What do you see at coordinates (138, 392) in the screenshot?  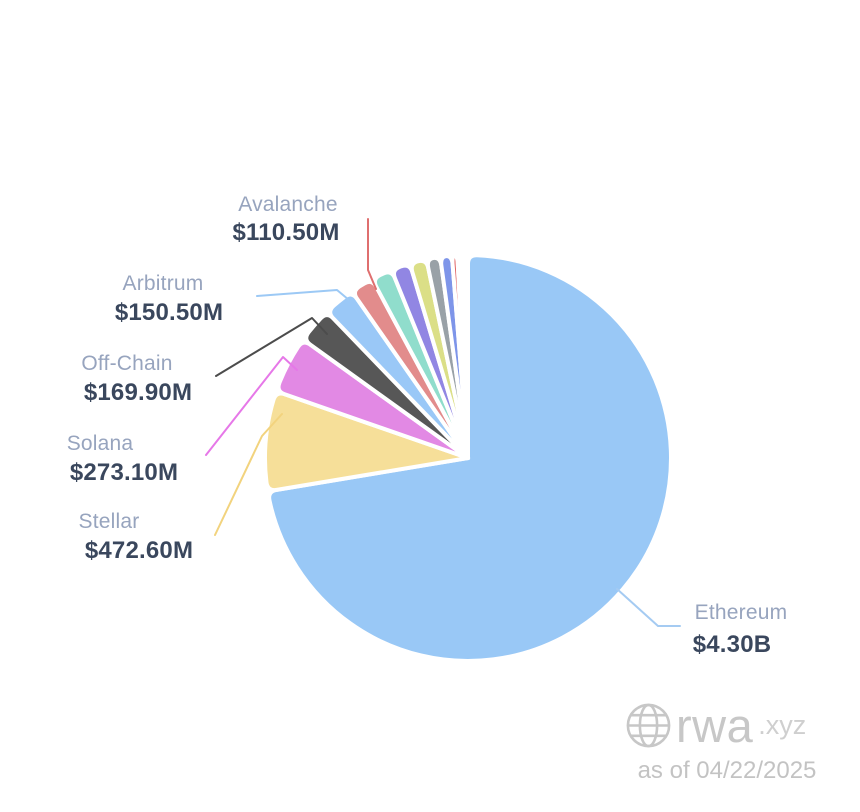 I see `slice-value-off-chain: $169.90M` at bounding box center [138, 392].